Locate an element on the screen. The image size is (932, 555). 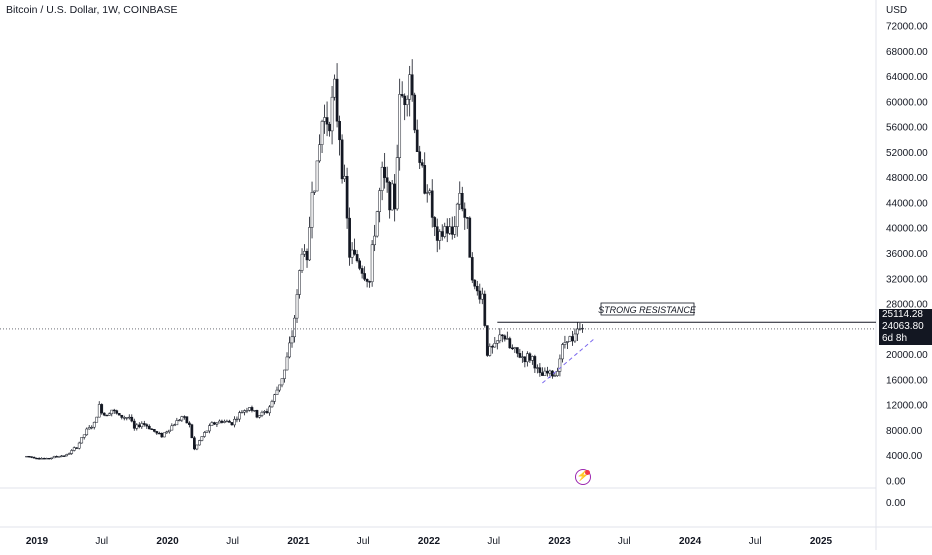
price-tick-label: 48000.00 is located at coordinates (907, 178).